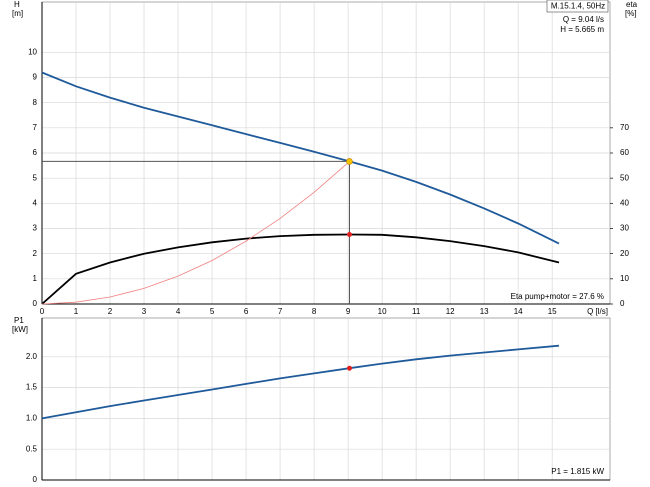  What do you see at coordinates (632, 4) in the screenshot?
I see `y2-label: eta` at bounding box center [632, 4].